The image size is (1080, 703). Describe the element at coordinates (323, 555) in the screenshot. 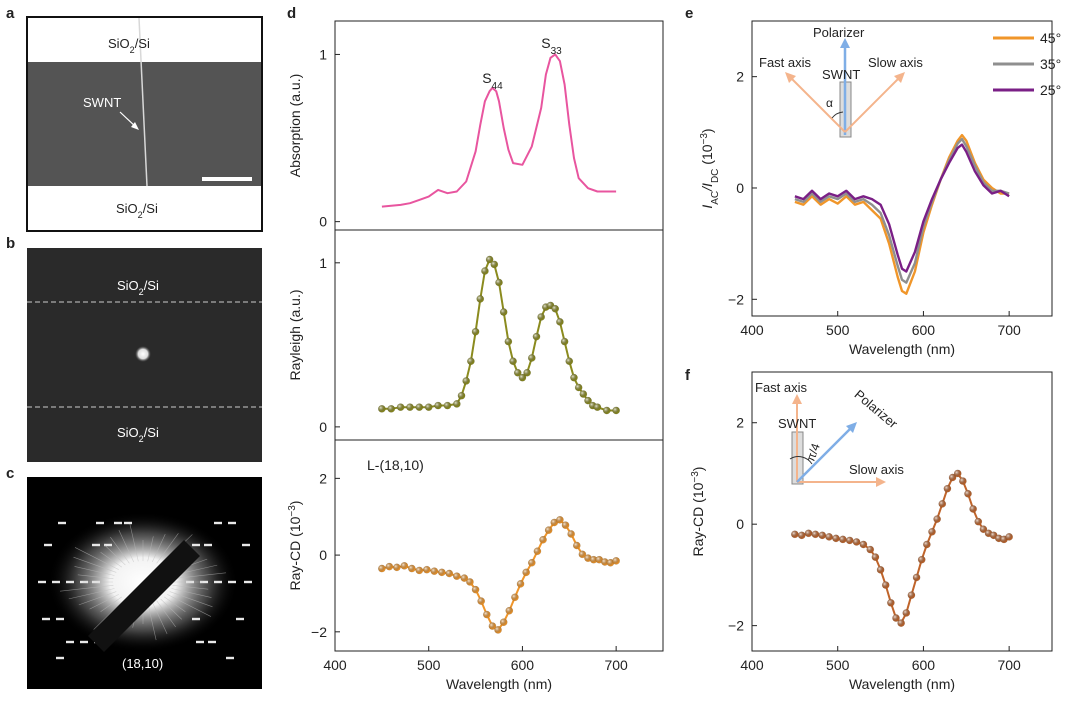

I see `d-bottom-ytick-label: 0` at that location.